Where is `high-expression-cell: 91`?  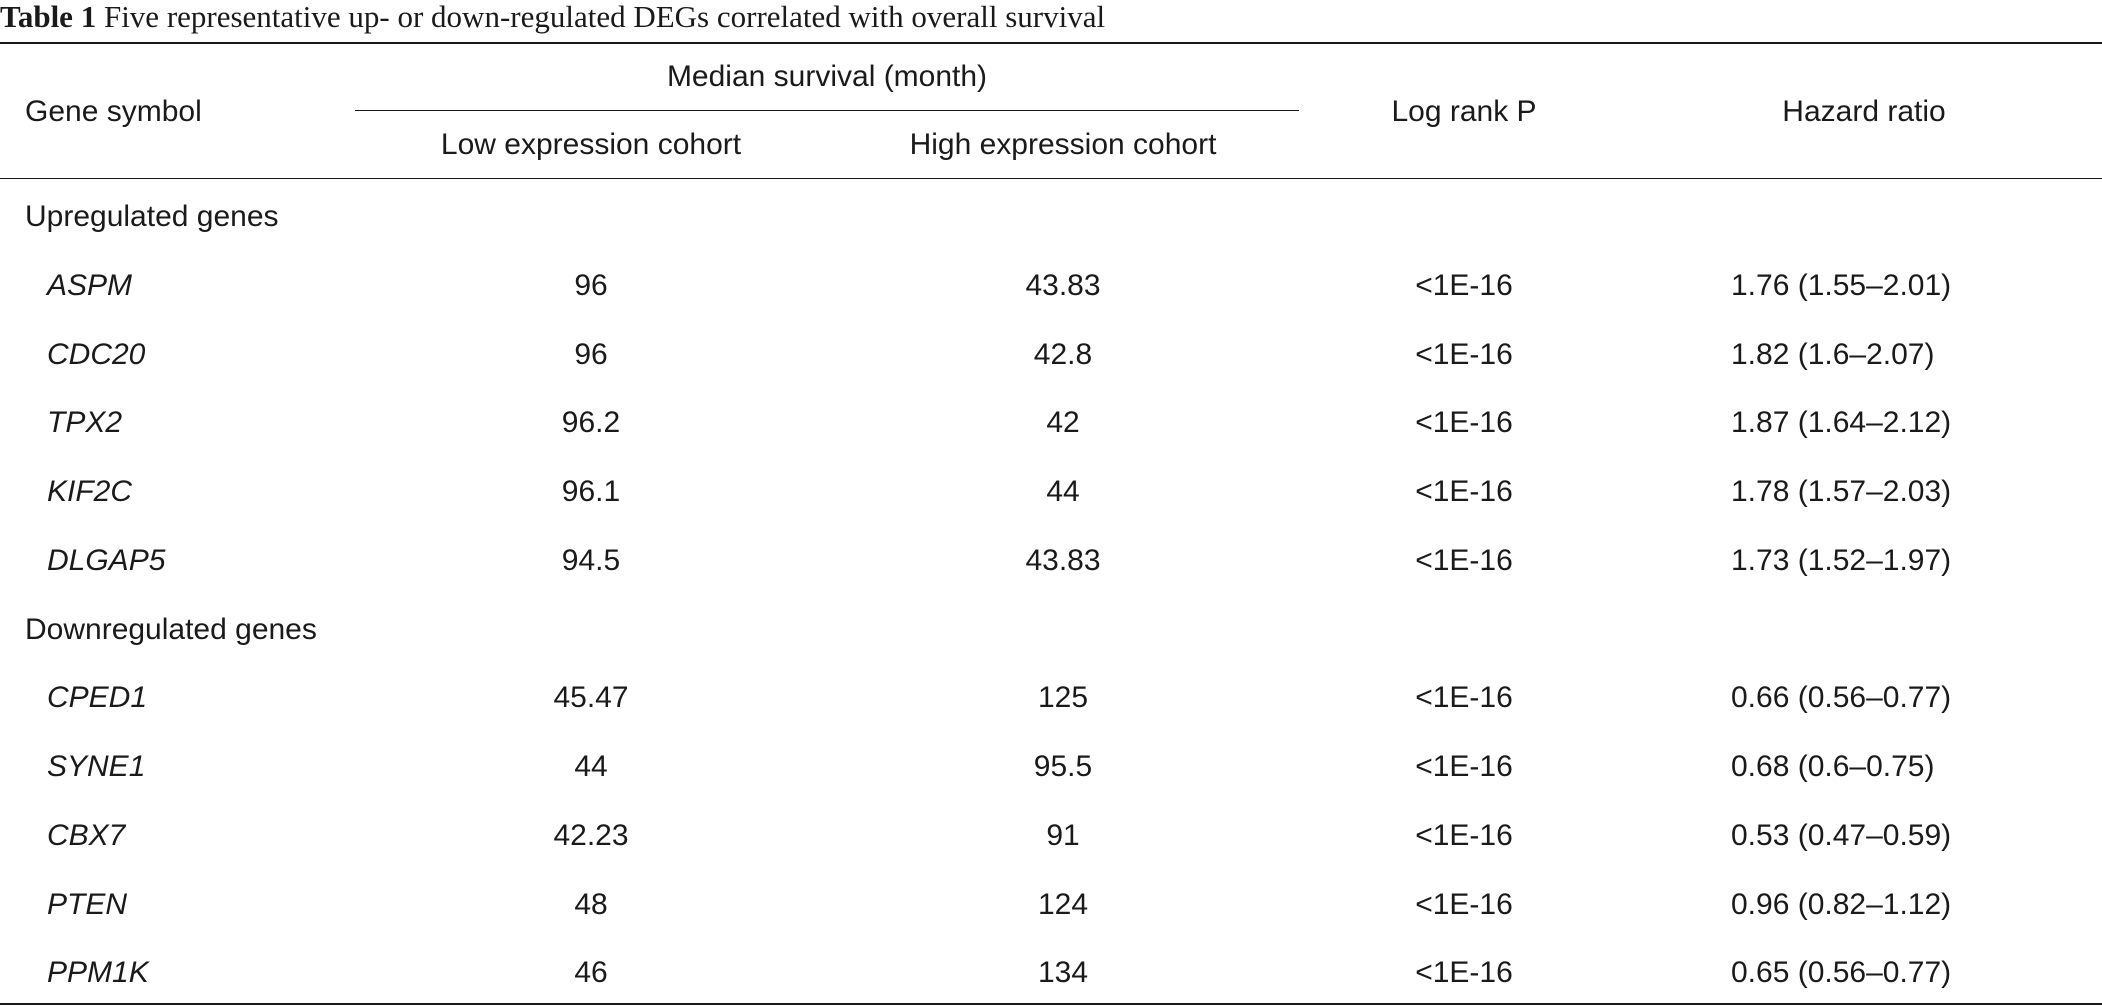
high-expression-cell: 91 is located at coordinates (1063, 835).